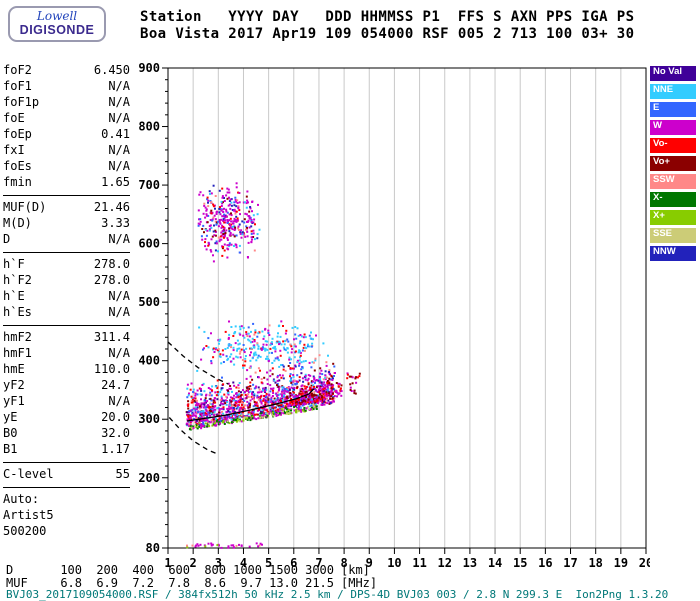 The height and width of the screenshot is (601, 700). What do you see at coordinates (66, 402) in the screenshot?
I see `param-row: yF1 N/A` at bounding box center [66, 402].